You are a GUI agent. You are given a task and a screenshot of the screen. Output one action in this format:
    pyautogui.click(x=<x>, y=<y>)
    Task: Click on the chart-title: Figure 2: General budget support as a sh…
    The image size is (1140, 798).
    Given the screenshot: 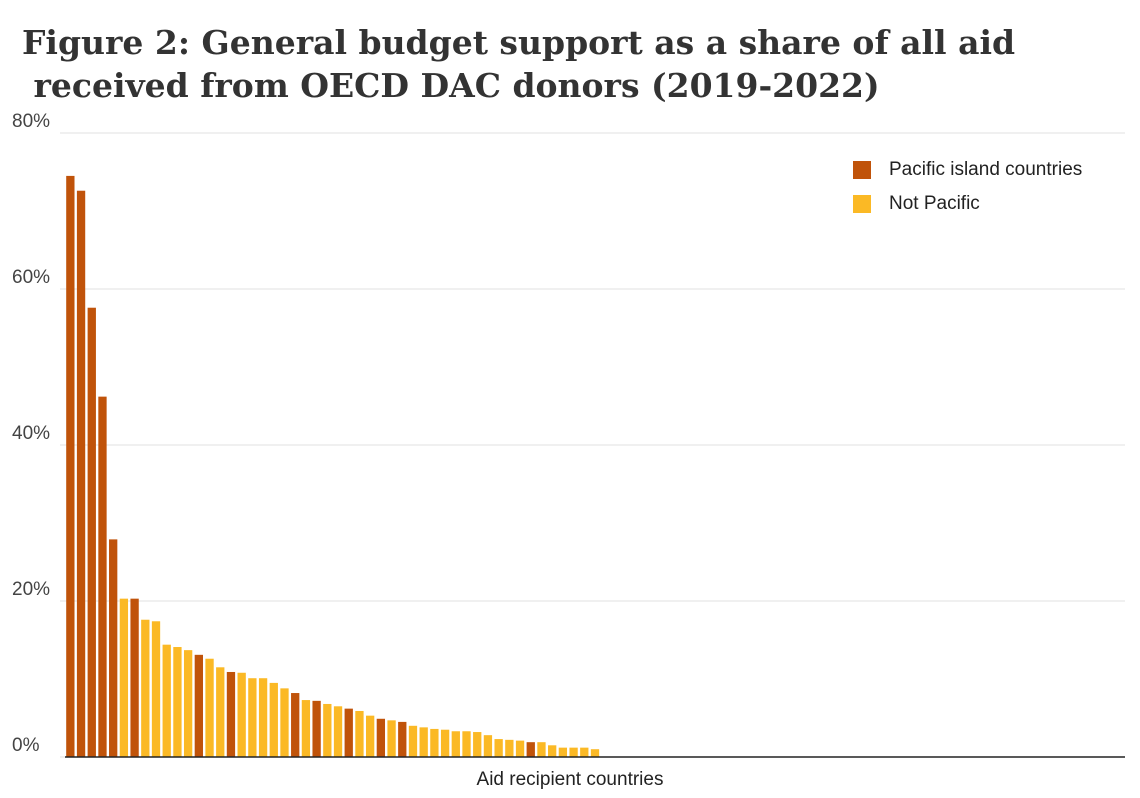 What is the action you would take?
    pyautogui.click(x=518, y=64)
    